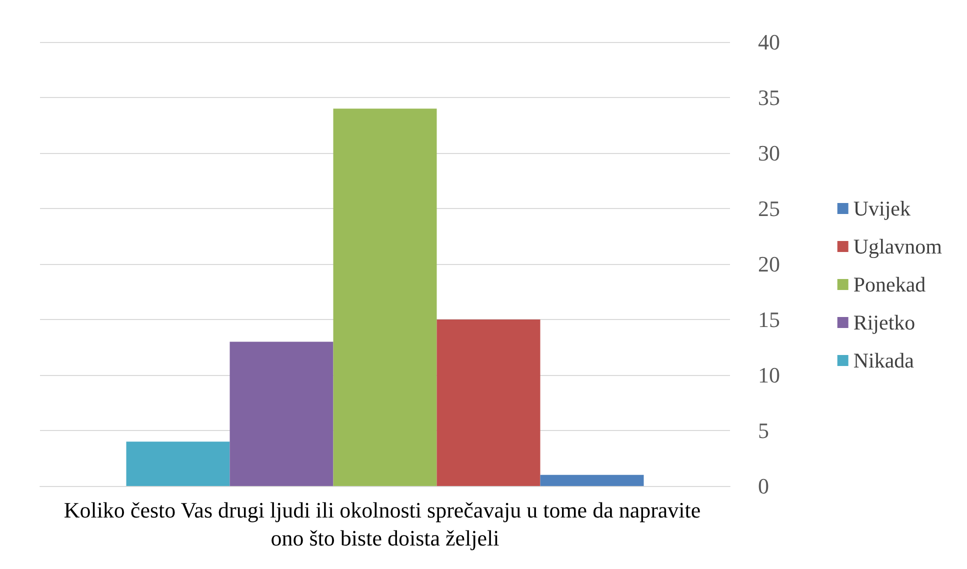 The image size is (967, 569). Describe the element at coordinates (769, 97) in the screenshot. I see `y-tick-label: 35` at that location.